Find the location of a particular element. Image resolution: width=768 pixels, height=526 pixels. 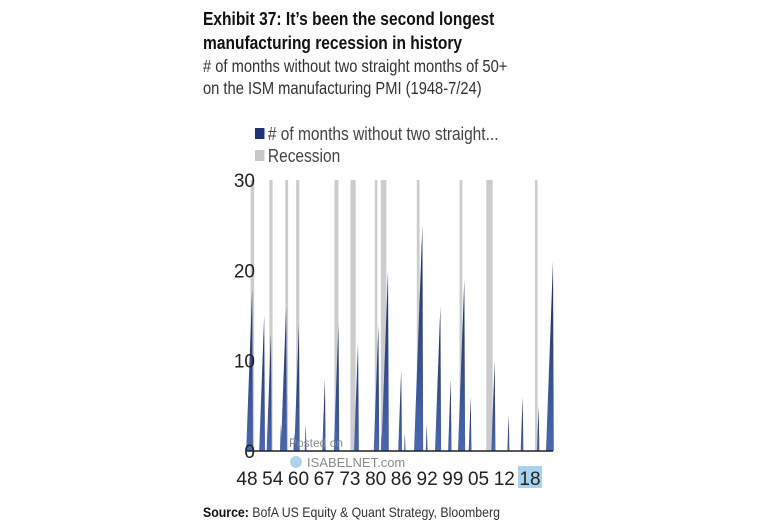

legend-item-recession: Recession is located at coordinates (297, 156).